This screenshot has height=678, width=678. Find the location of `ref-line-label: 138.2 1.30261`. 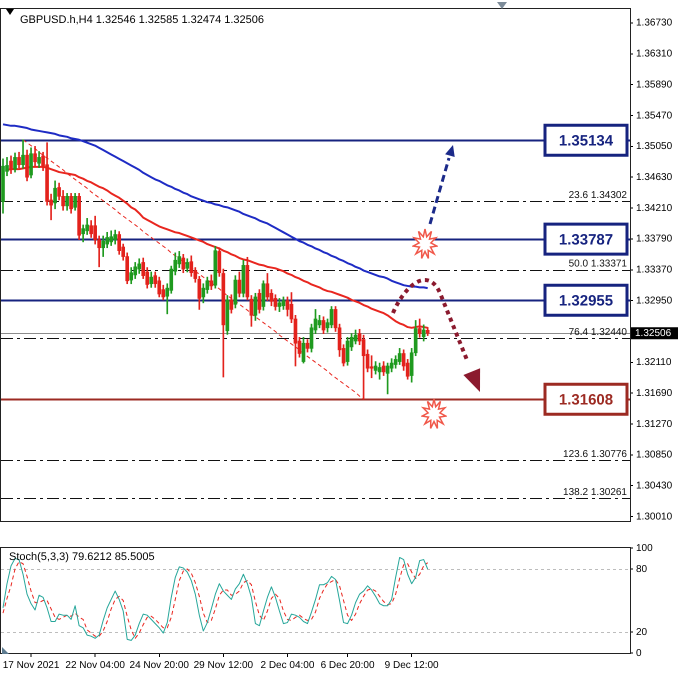

ref-line-label: 138.2 1.30261 is located at coordinates (595, 492).